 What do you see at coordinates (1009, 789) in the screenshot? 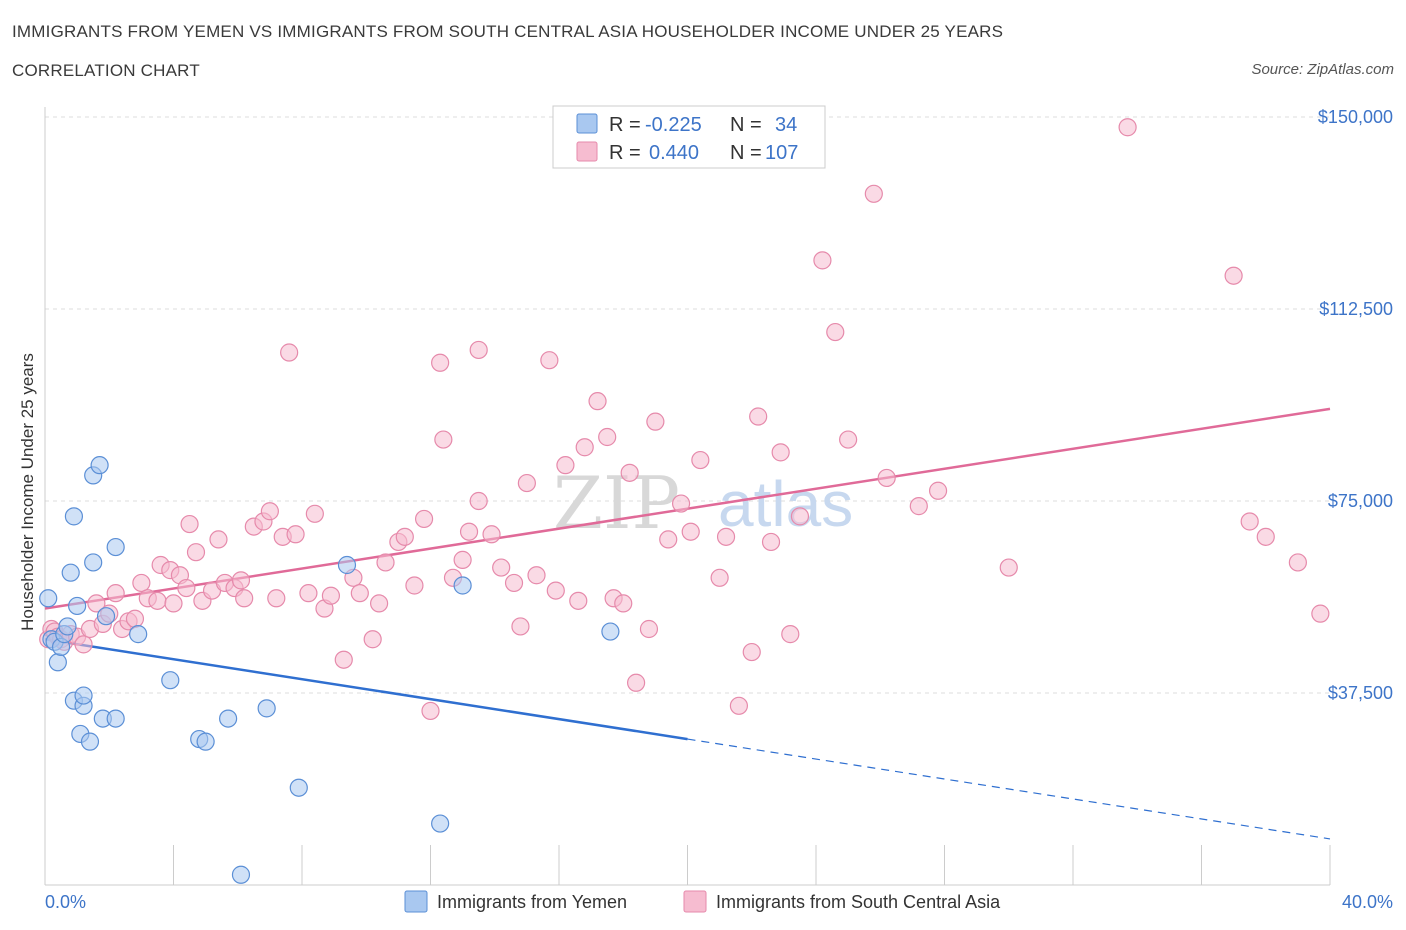
I see `yemen-trend-line-extension` at bounding box center [1009, 789].